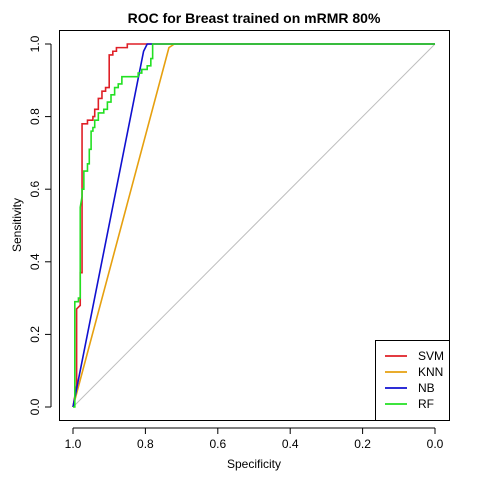  What do you see at coordinates (254, 439) in the screenshot?
I see `x-axis: 1.0 0.8 0.6 0.4 0.2 0.0` at bounding box center [254, 439].